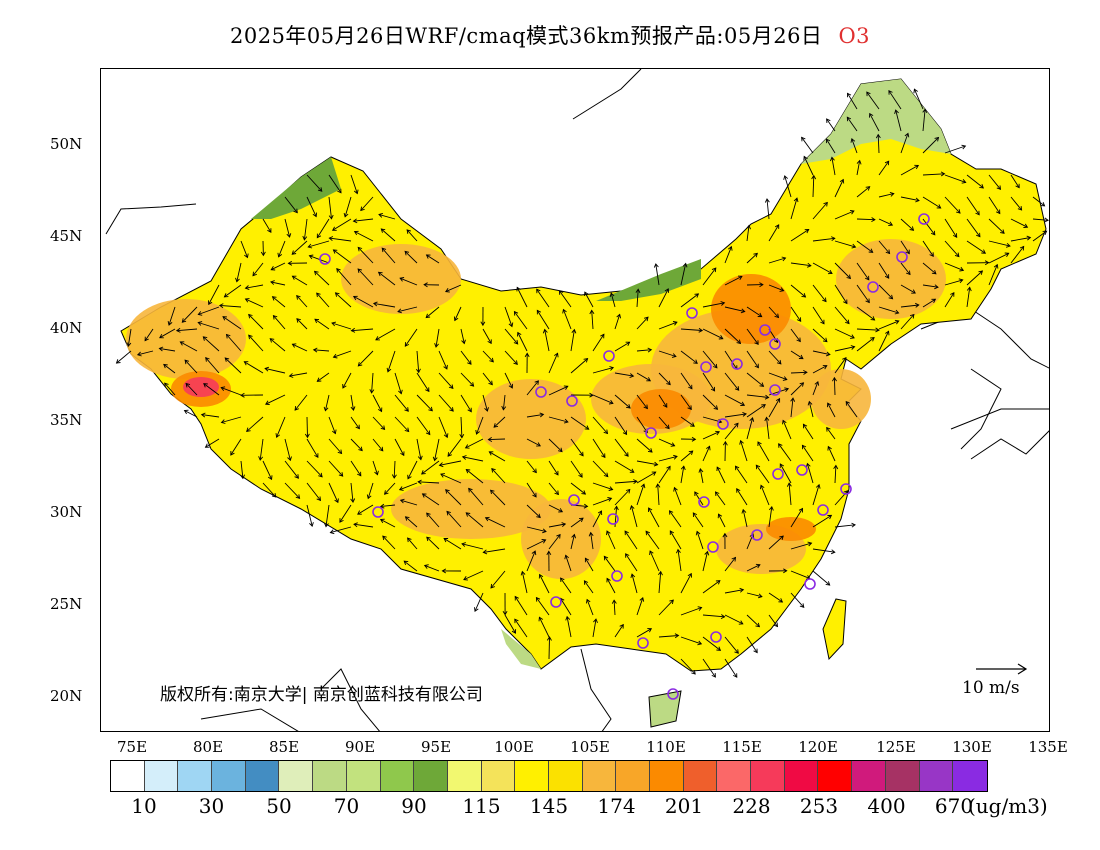 Image resolution: width=1100 pixels, height=850 pixels. I want to click on colorbar-label: 90, so click(414, 806).